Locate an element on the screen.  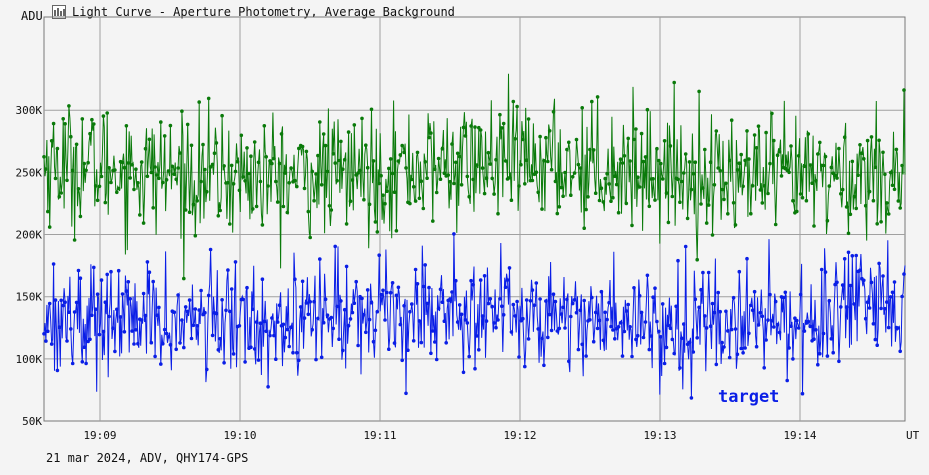
y-tick-label: 100K is located at coordinates (29, 359).